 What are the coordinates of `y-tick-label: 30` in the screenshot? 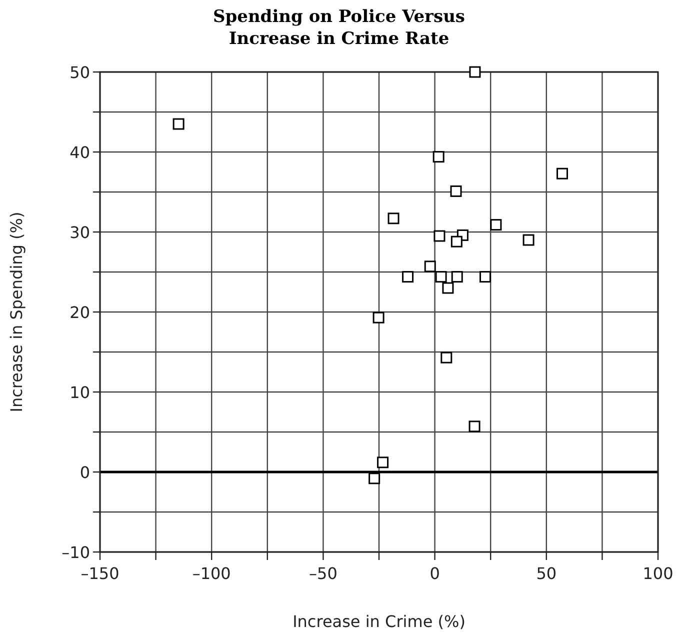 It's located at (80, 232).